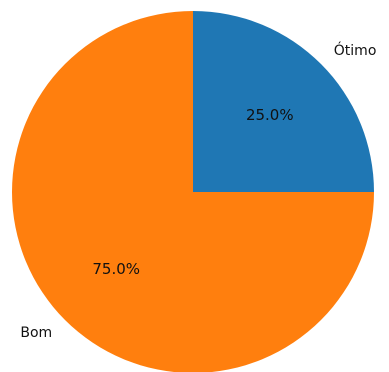 This screenshot has width=389, height=372. Describe the element at coordinates (355, 50) in the screenshot. I see `pie-category-label-otimo: Ótimo` at that location.